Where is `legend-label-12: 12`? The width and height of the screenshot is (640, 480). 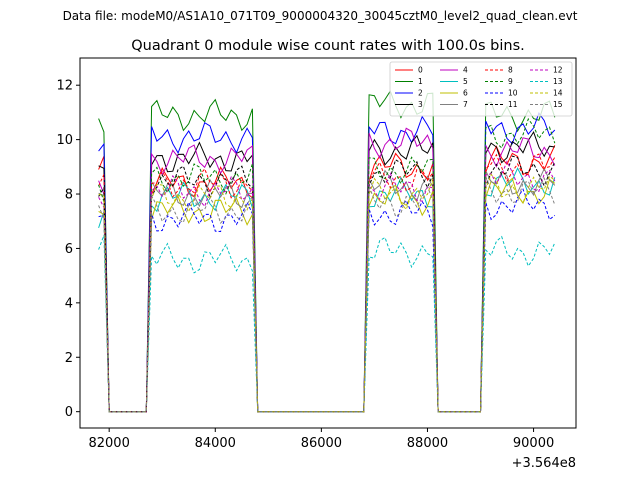
legend-label-12: 12 is located at coordinates (558, 70).